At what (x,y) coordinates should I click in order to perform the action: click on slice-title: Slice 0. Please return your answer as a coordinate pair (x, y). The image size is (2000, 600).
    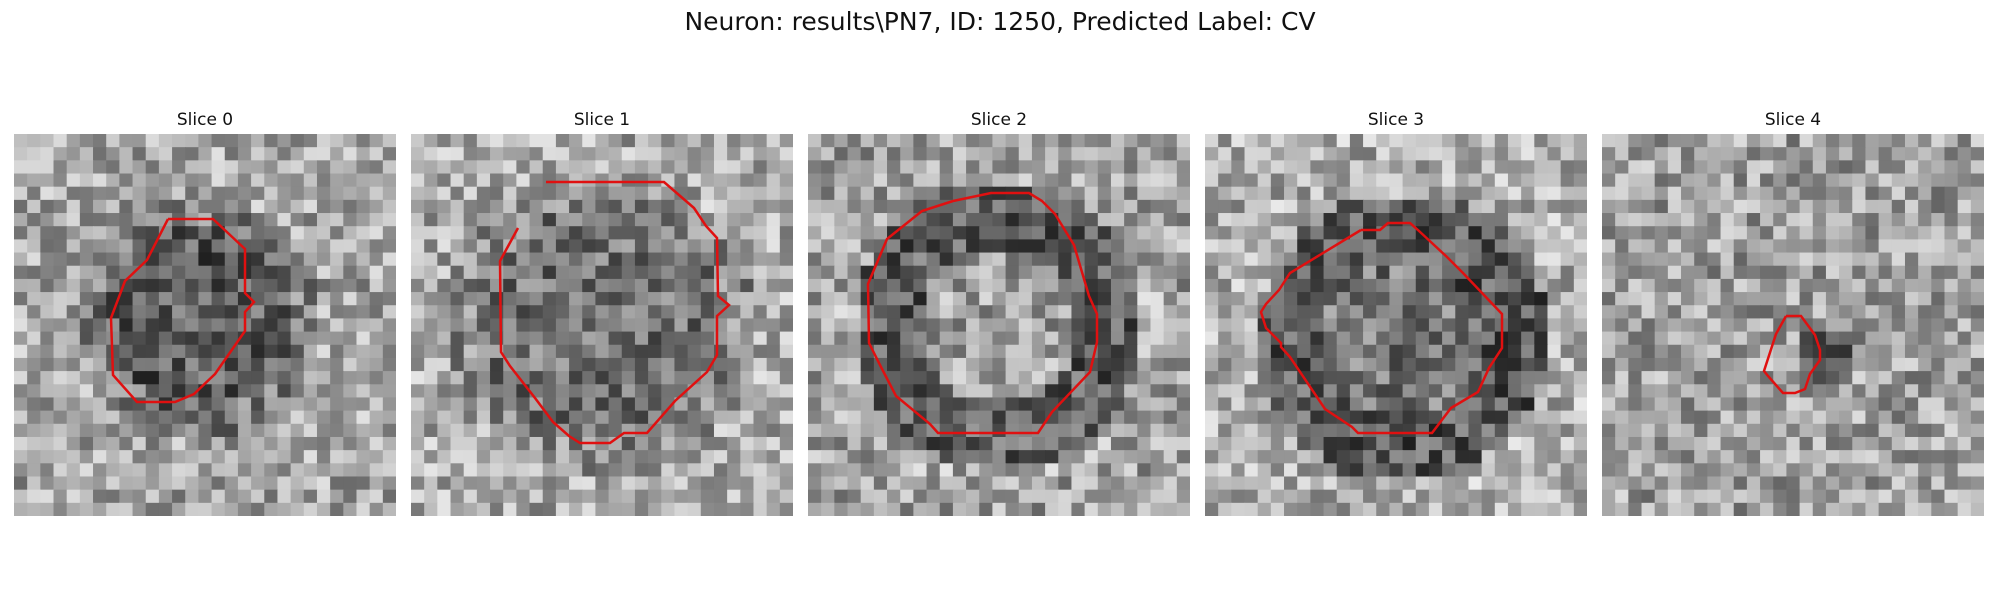
    Looking at the image, I should click on (205, 120).